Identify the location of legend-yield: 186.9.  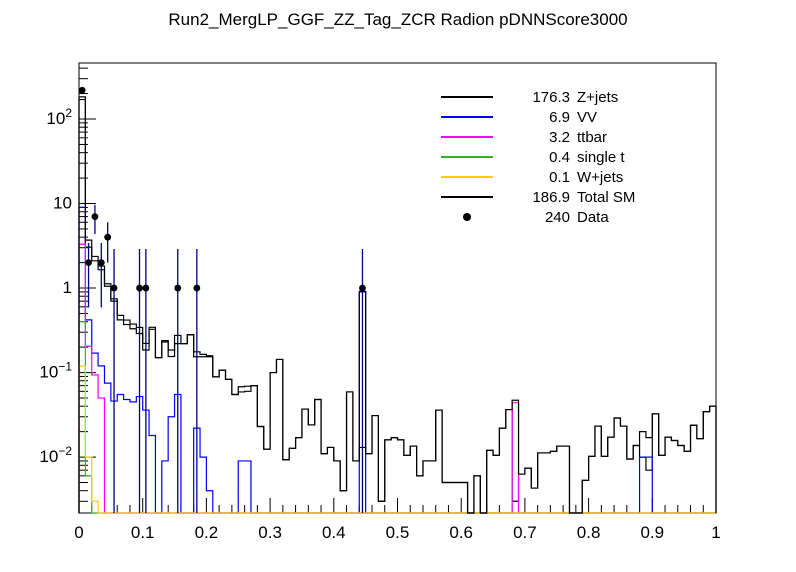
(551, 197).